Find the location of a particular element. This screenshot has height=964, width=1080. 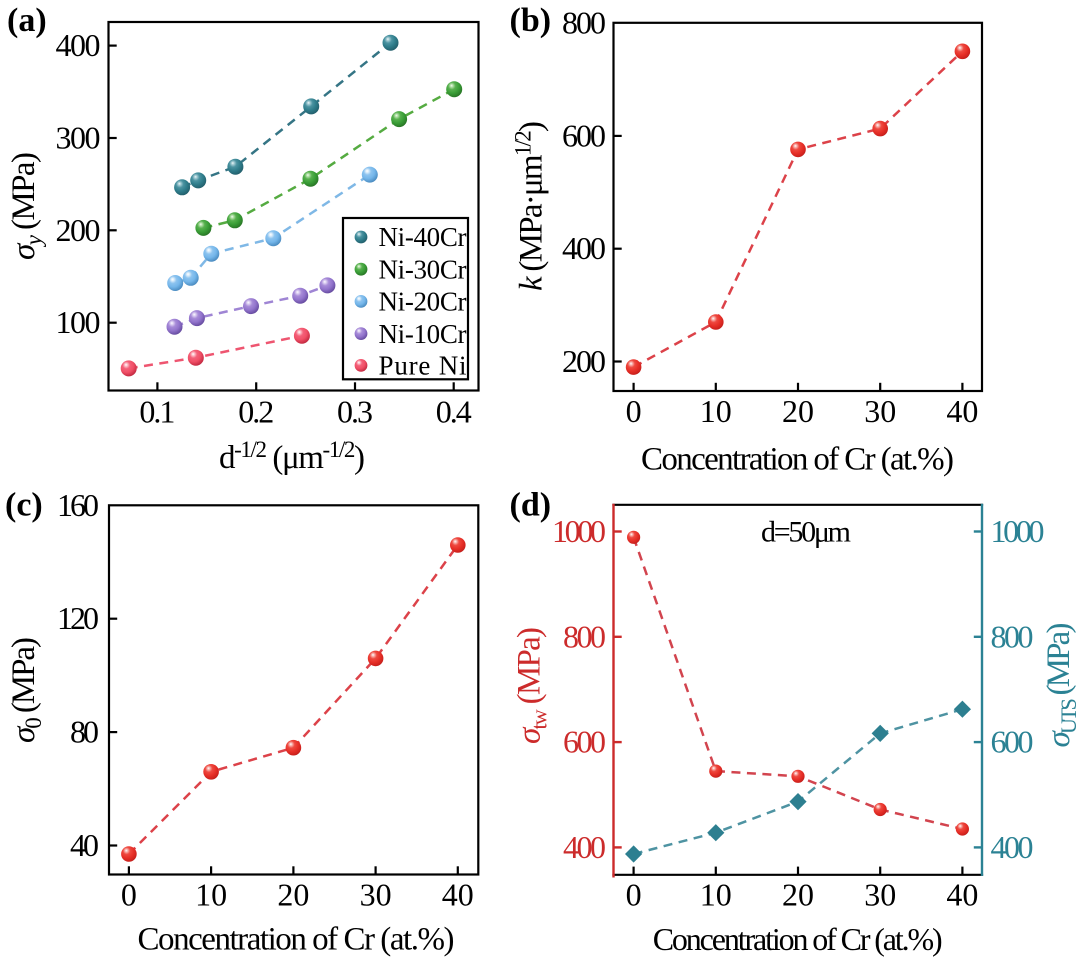

svg-text: 80 is located at coordinates (84, 732).